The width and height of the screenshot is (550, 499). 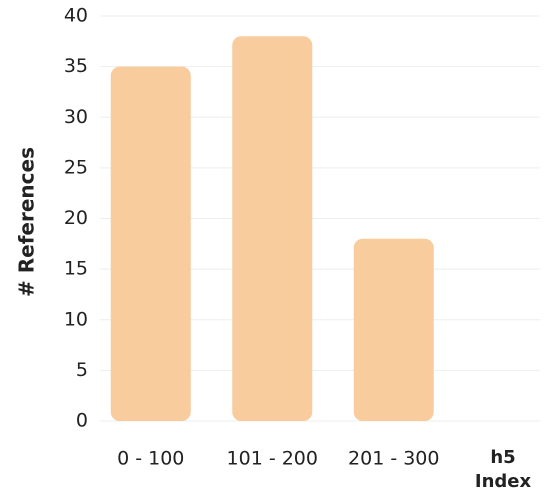 I want to click on y-tick-label: 10, so click(x=76, y=319).